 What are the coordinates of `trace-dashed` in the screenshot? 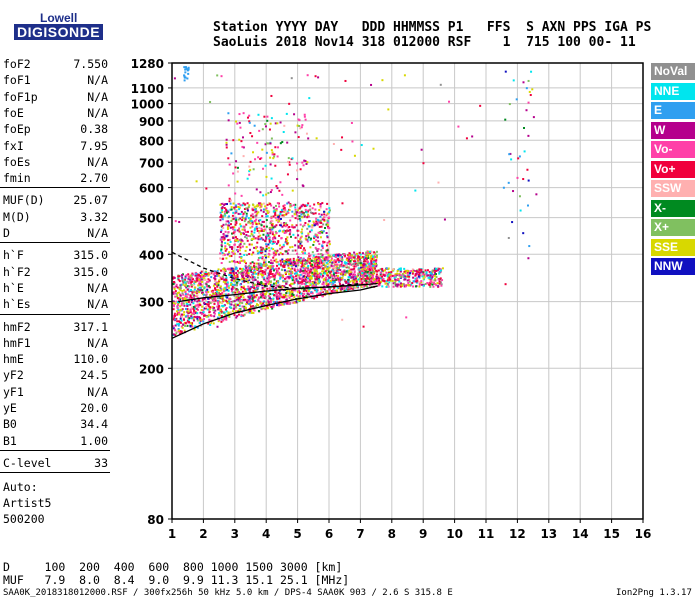 It's located at (266, 270).